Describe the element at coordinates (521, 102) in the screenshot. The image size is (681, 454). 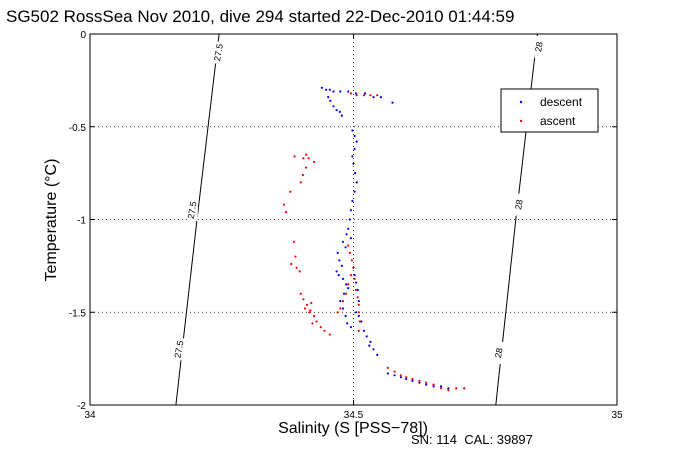
I see `legend-marker-descent` at that location.